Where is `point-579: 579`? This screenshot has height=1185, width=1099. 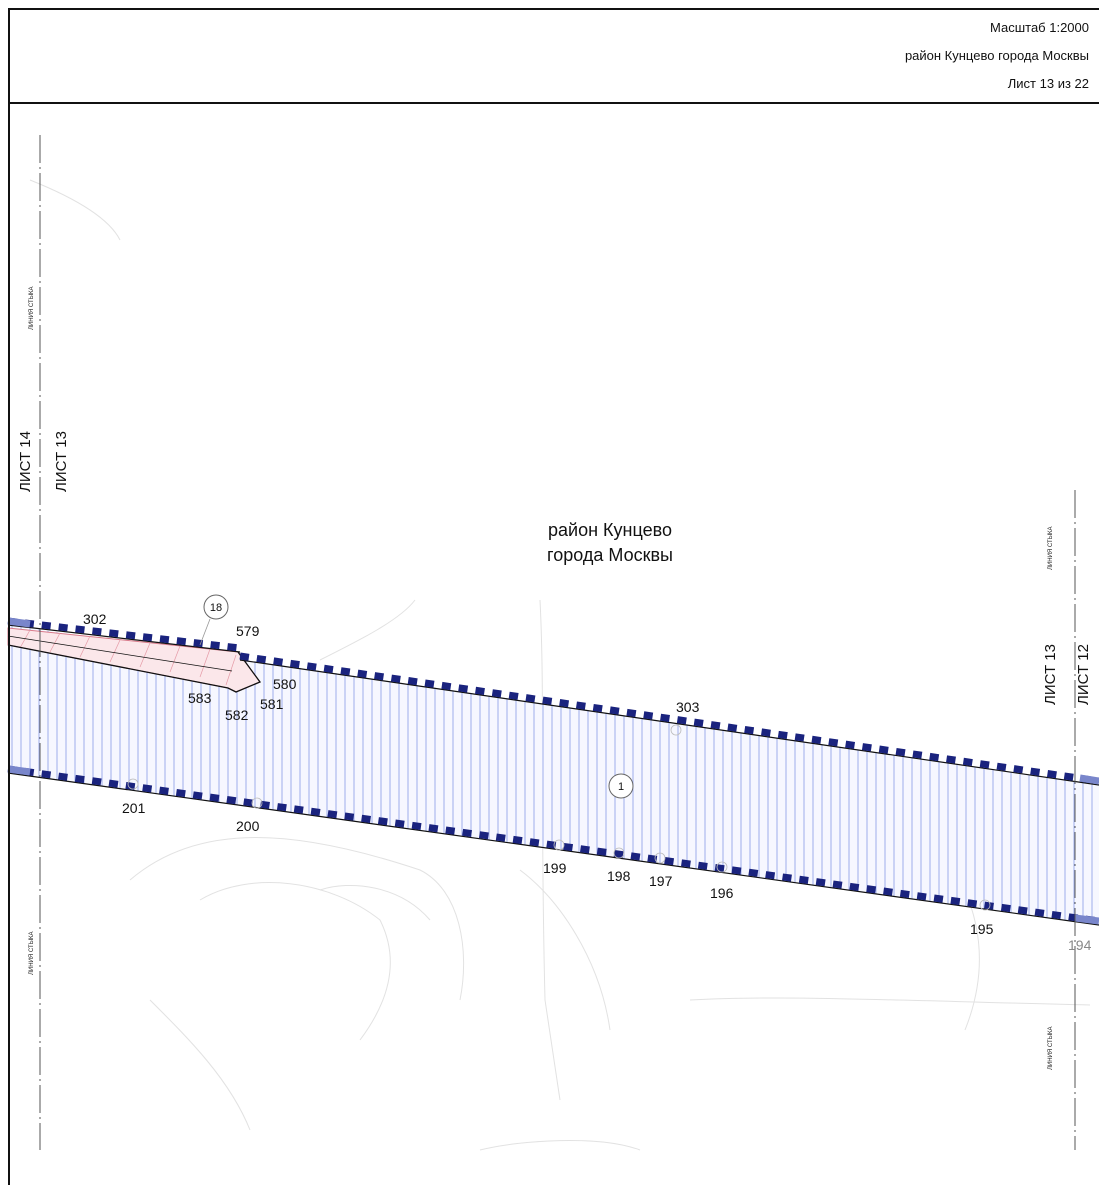 point-579: 579 is located at coordinates (248, 631).